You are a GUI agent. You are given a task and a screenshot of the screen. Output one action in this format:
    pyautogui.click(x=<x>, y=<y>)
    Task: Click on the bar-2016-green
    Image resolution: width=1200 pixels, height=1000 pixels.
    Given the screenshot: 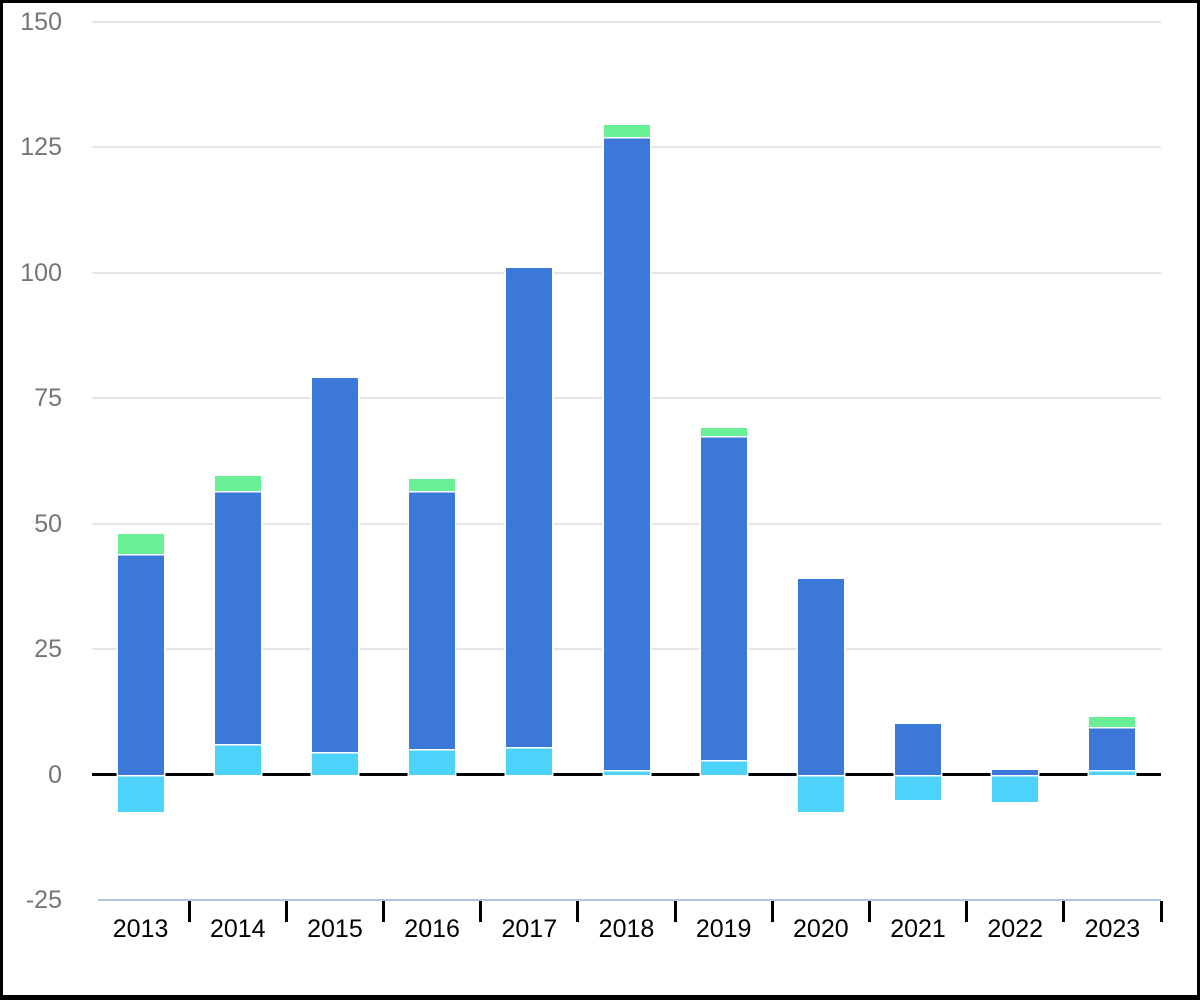 What is the action you would take?
    pyautogui.click(x=432, y=485)
    